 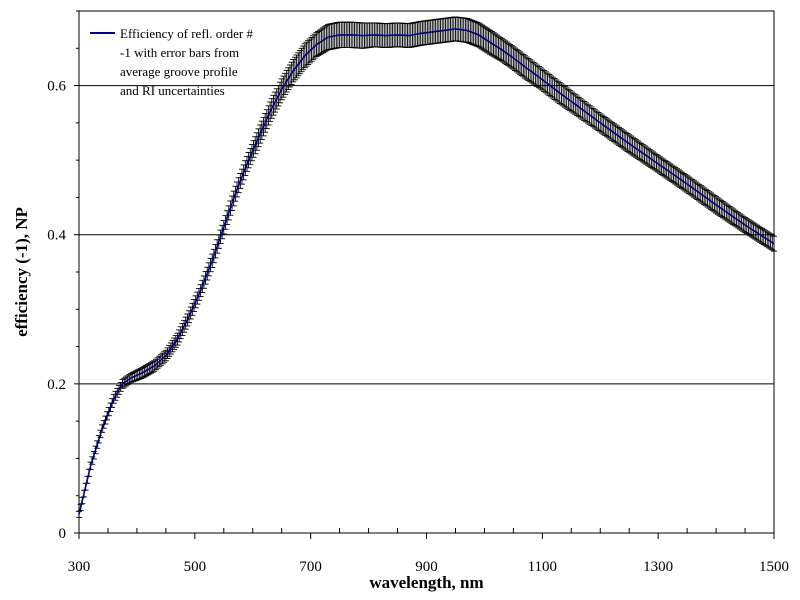 What do you see at coordinates (186, 33) in the screenshot?
I see `legend-text-line: Efficiency of refl. order #` at bounding box center [186, 33].